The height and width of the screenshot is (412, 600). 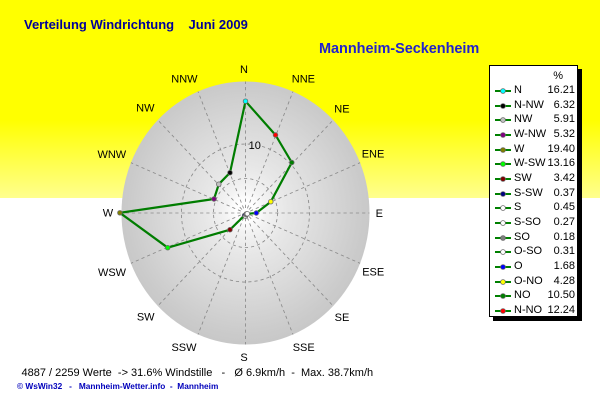 I want to click on svg-text: NNW, so click(x=184, y=79).